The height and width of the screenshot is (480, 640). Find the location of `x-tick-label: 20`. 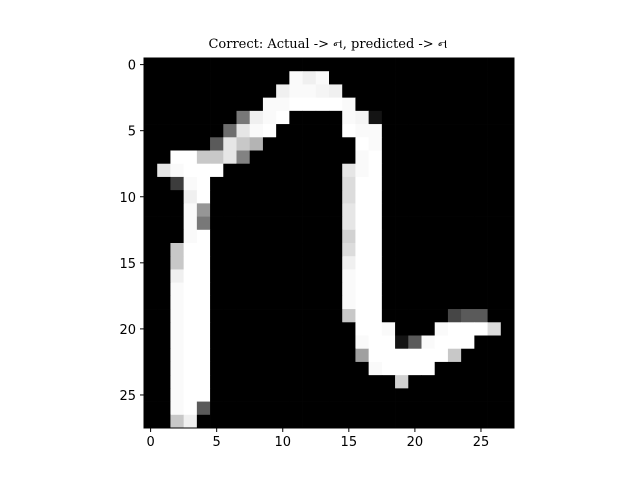

x-tick-label: 20 is located at coordinates (415, 442).